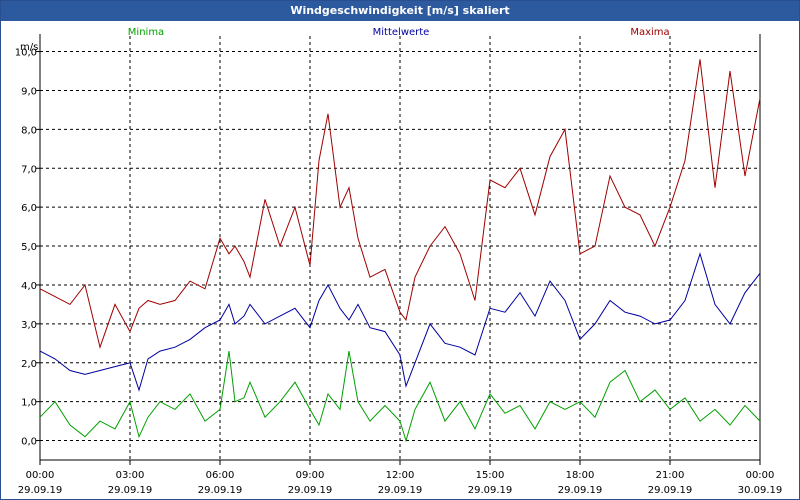  I want to click on y-tick-label: 4,0, so click(29, 286).